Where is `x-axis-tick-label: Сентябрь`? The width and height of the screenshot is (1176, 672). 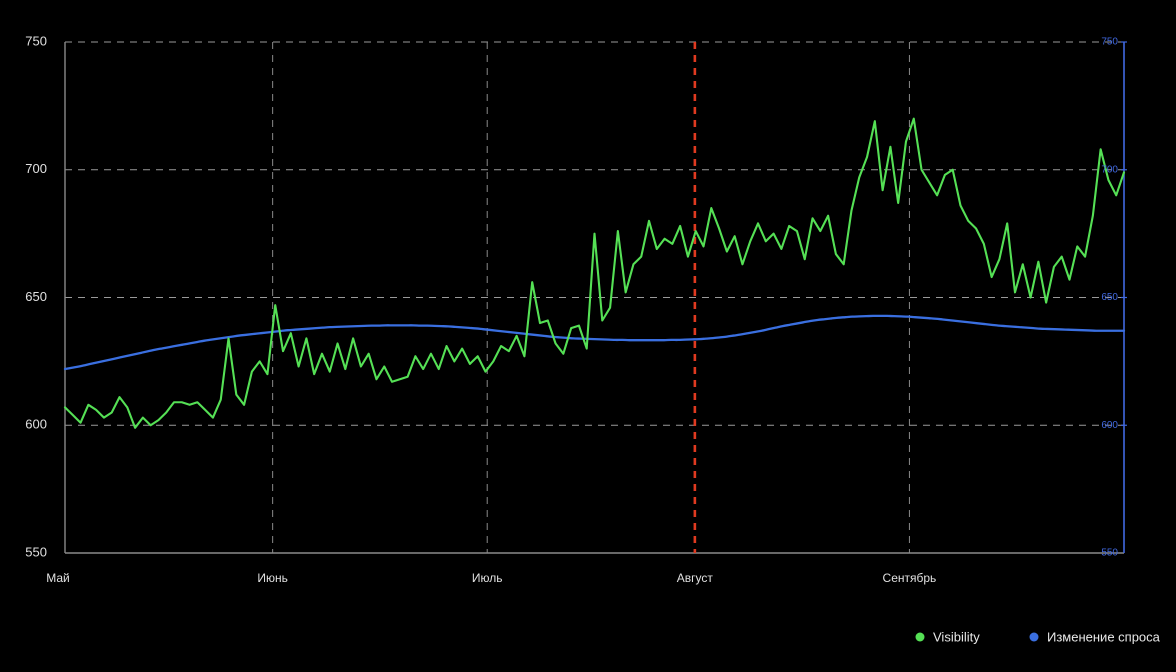 x-axis-tick-label: Сентябрь is located at coordinates (910, 578).